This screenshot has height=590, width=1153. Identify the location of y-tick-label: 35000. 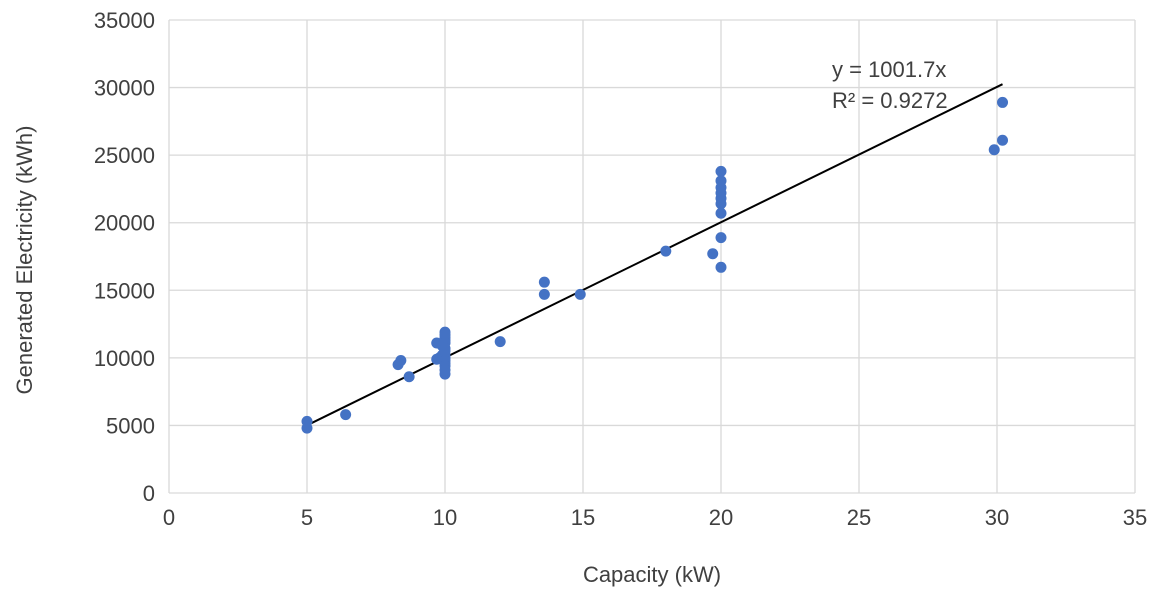
(124, 20).